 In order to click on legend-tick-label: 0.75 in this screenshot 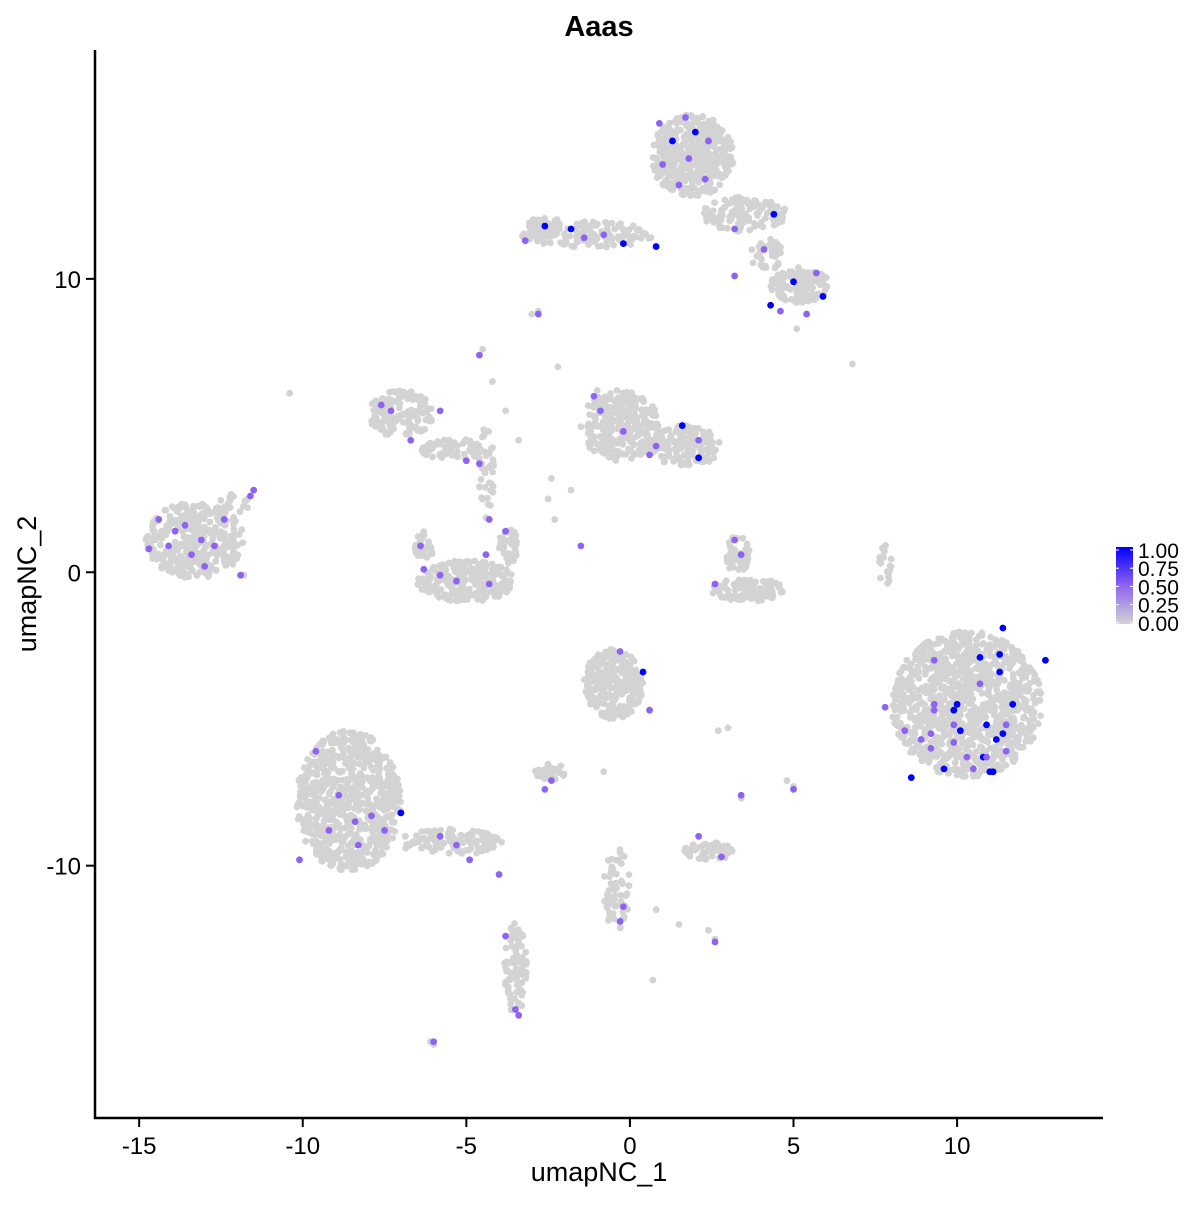, I will do `click(1158, 569)`.